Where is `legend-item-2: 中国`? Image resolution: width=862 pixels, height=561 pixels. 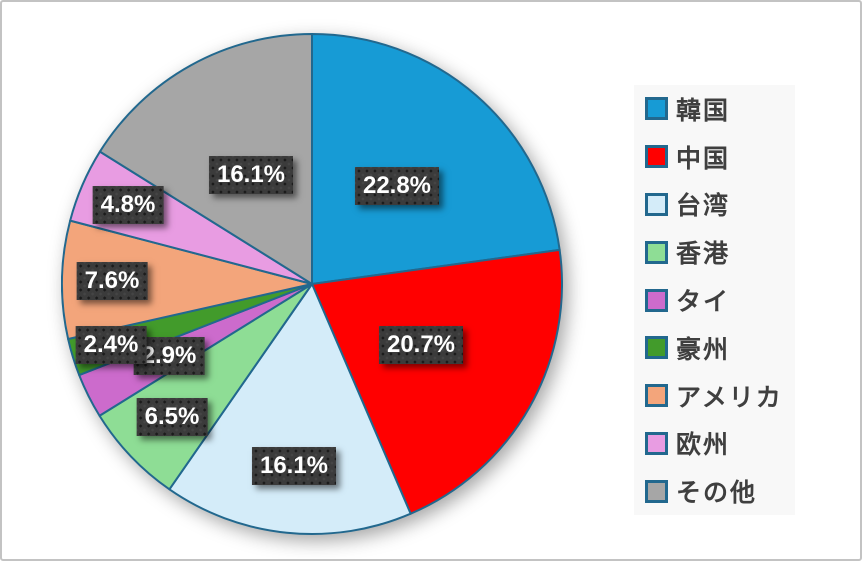
legend-item-2: 中国 is located at coordinates (714, 157).